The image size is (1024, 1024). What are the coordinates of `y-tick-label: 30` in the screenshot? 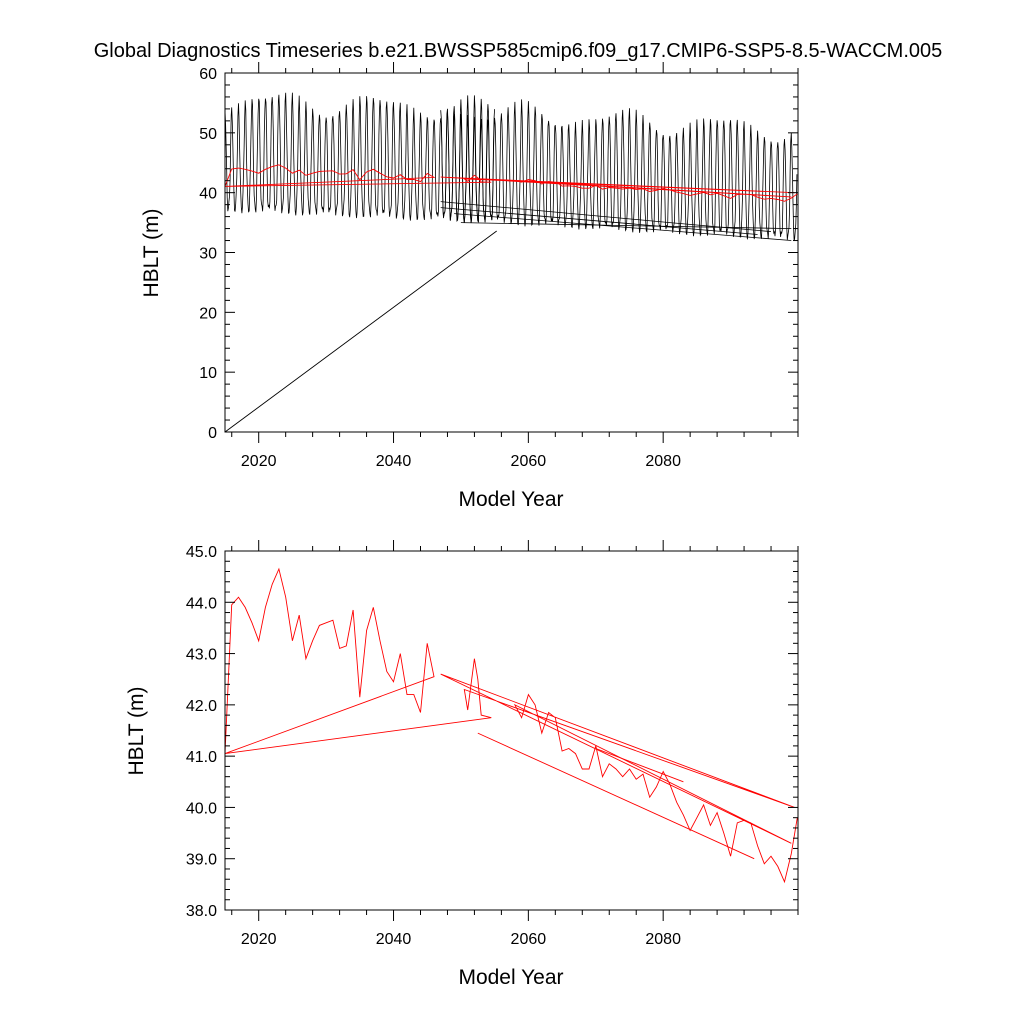 It's located at (208, 254).